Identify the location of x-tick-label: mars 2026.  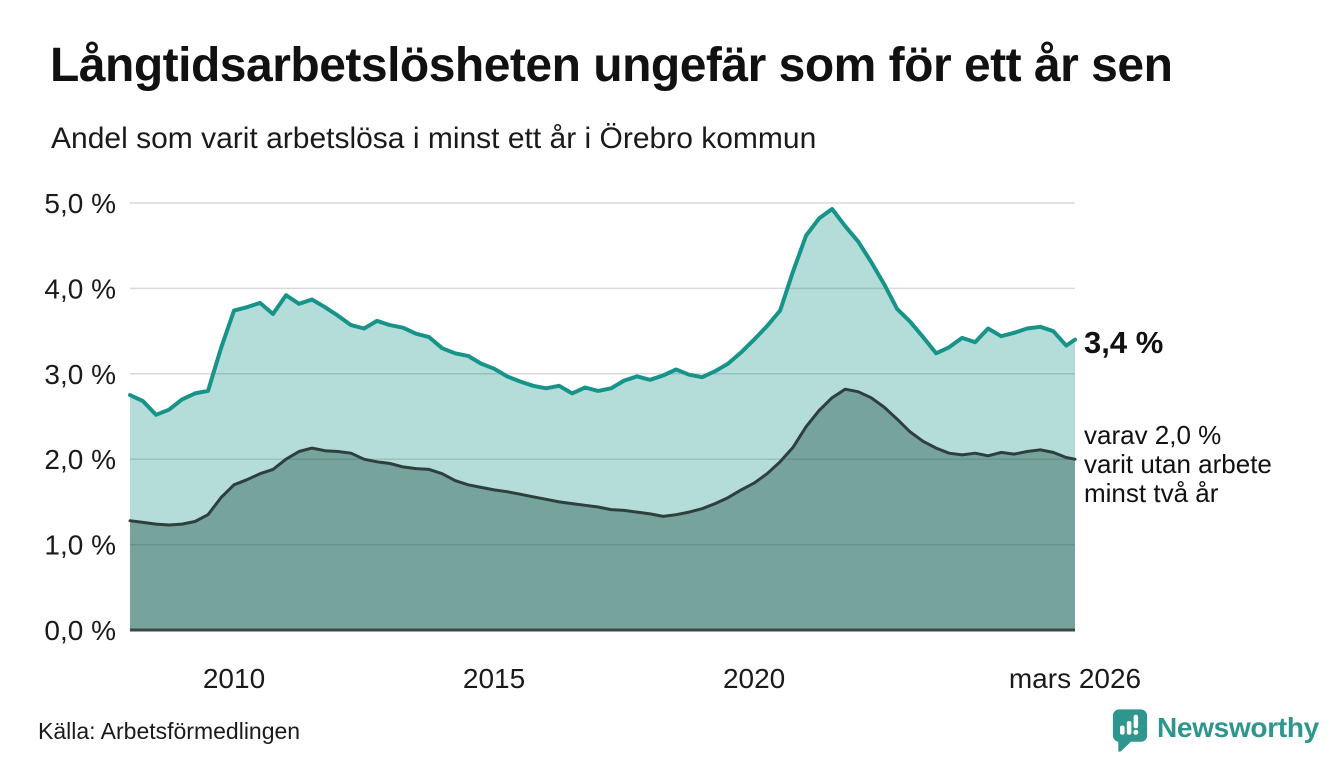
(1075, 678).